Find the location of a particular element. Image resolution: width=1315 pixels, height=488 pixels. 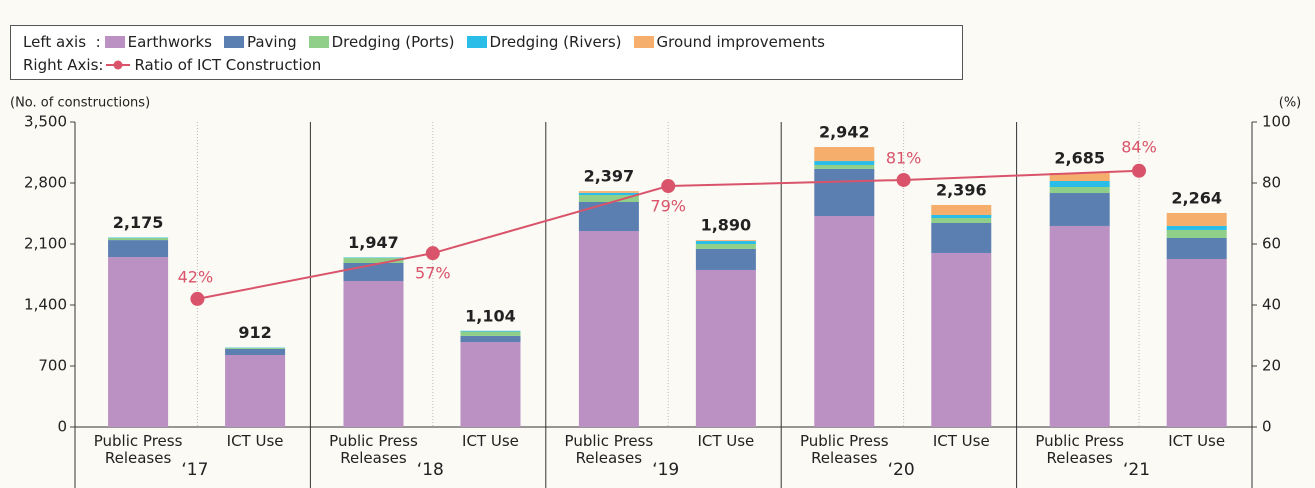

group-label: ‘19 is located at coordinates (666, 470).